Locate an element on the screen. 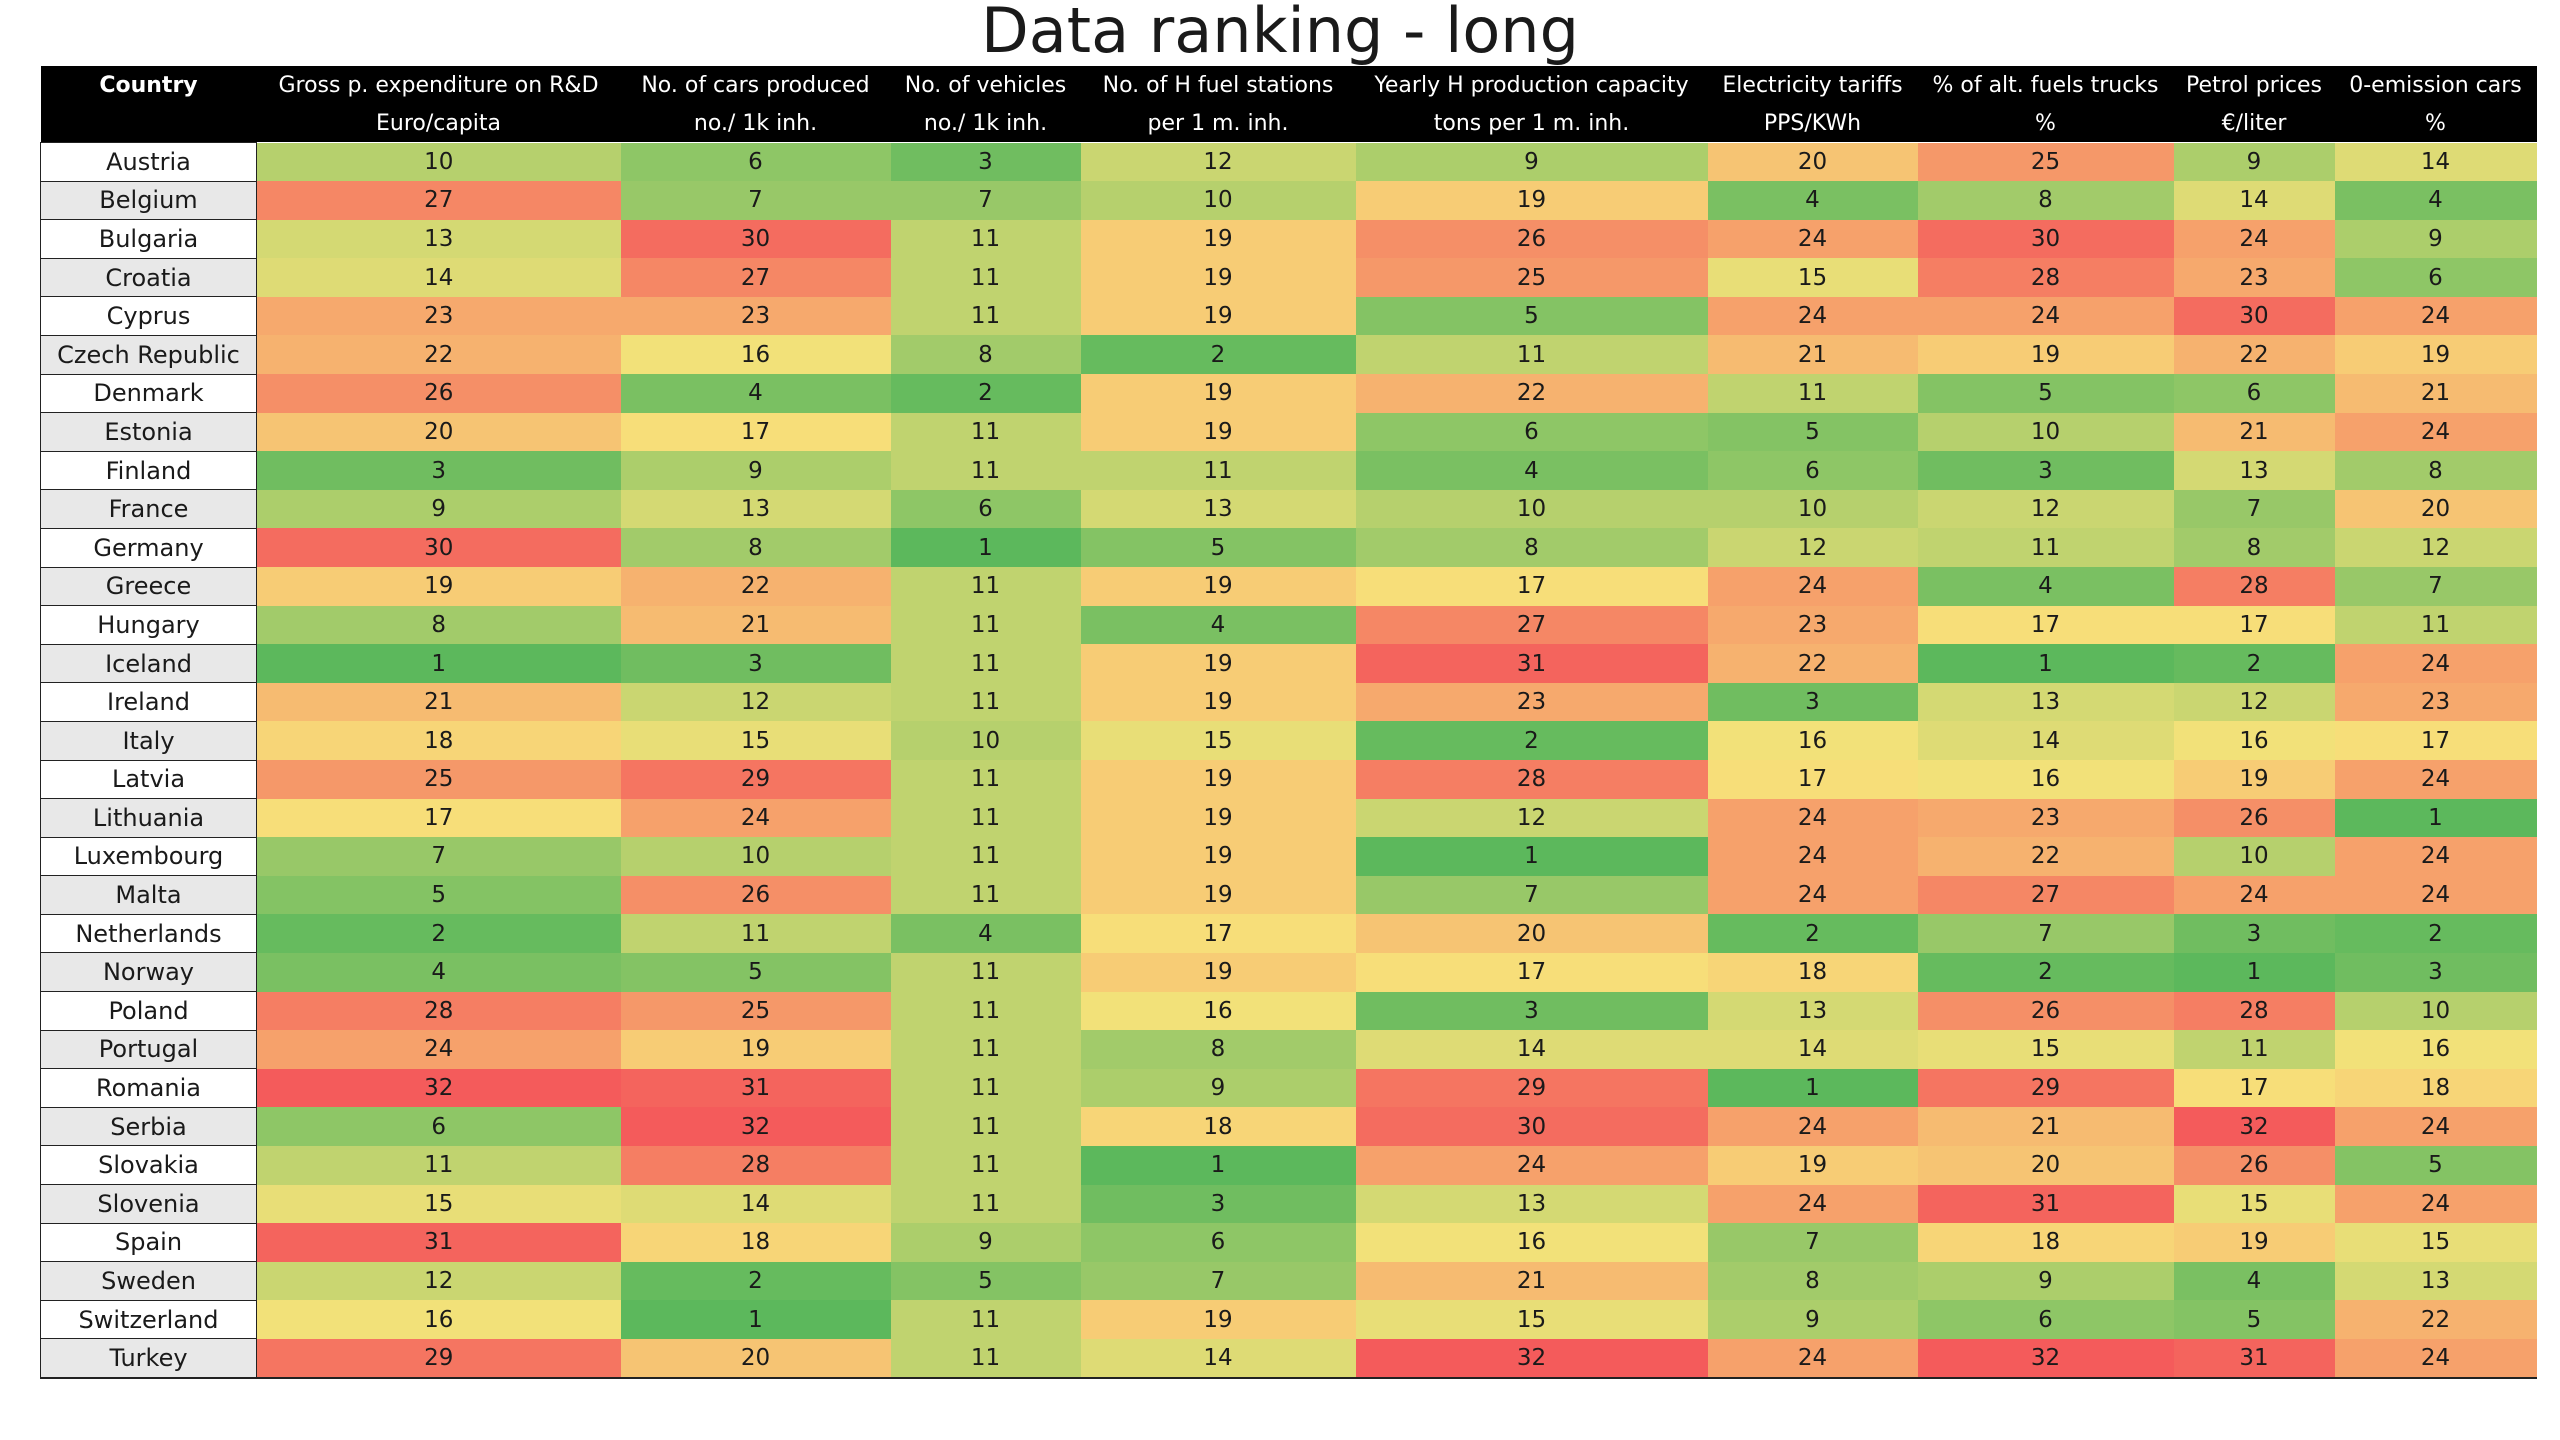 The width and height of the screenshot is (2560, 1440). rank-cell-cars: 31 is located at coordinates (755, 1088).